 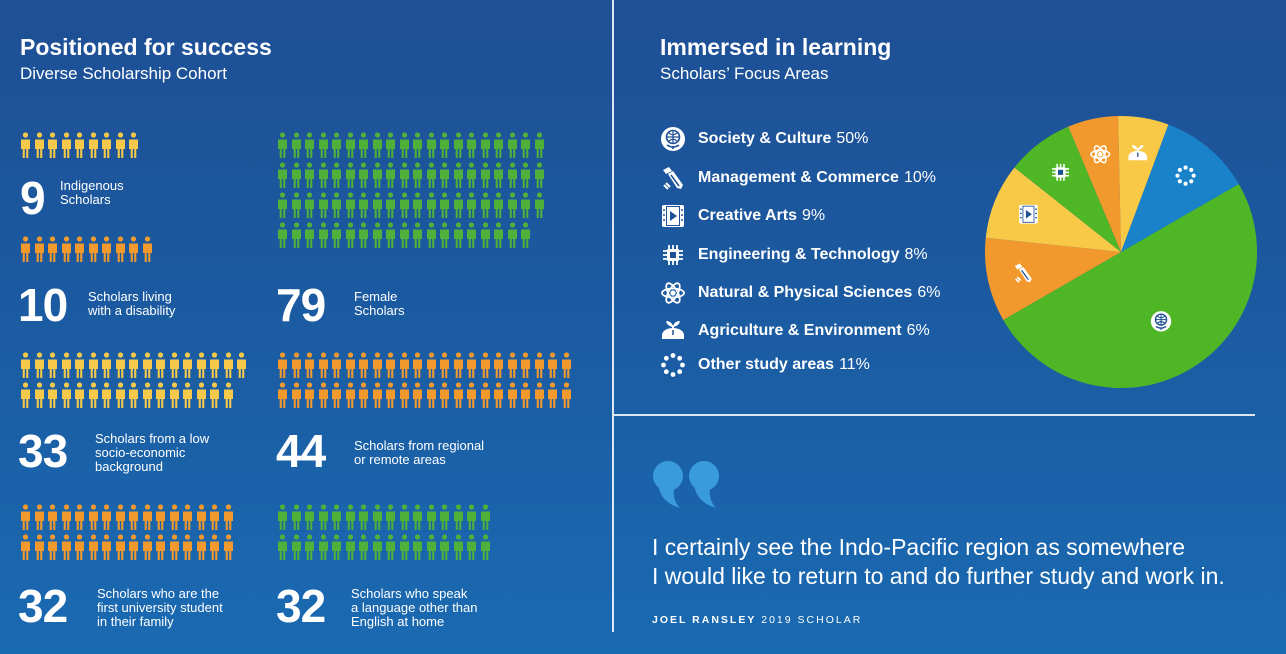 I want to click on quote-mark-icon, so click(x=686, y=484).